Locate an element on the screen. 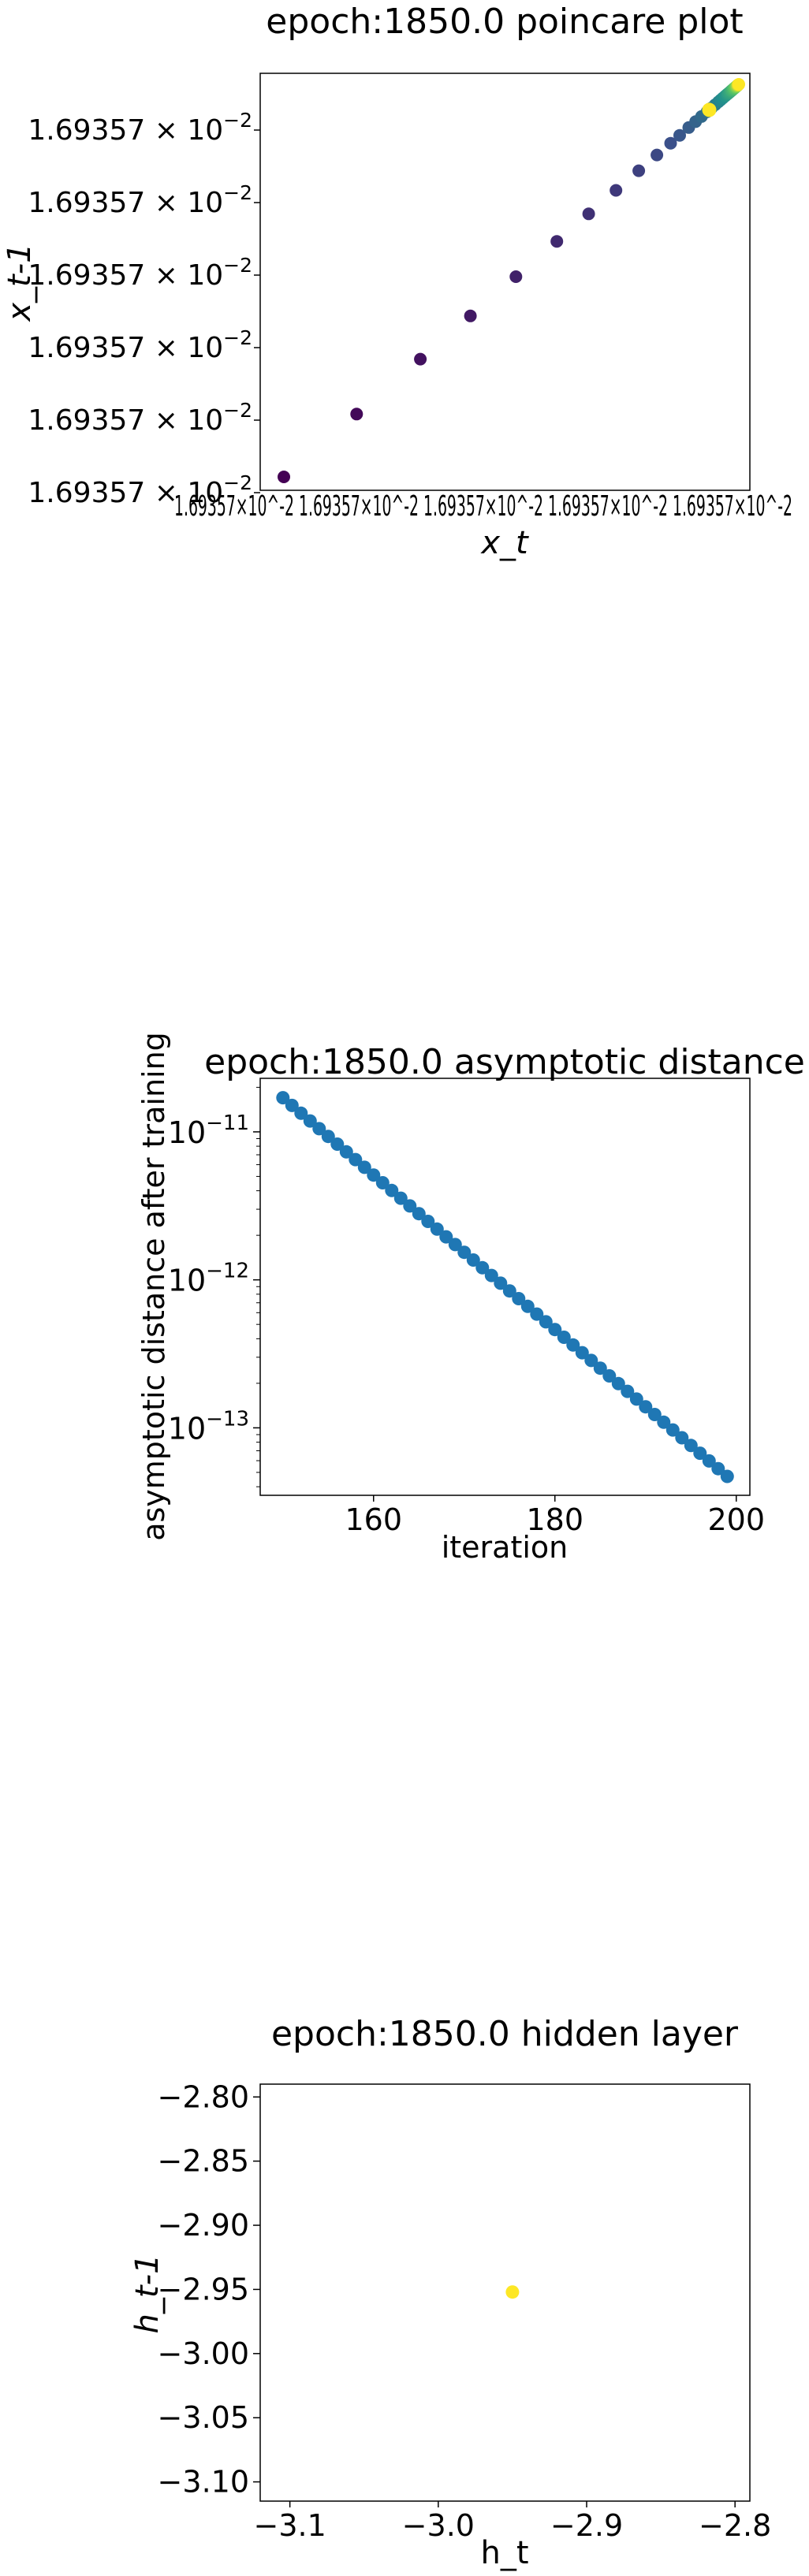  hidden-layer-y-tick-label: −2.95 is located at coordinates (203, 2289).